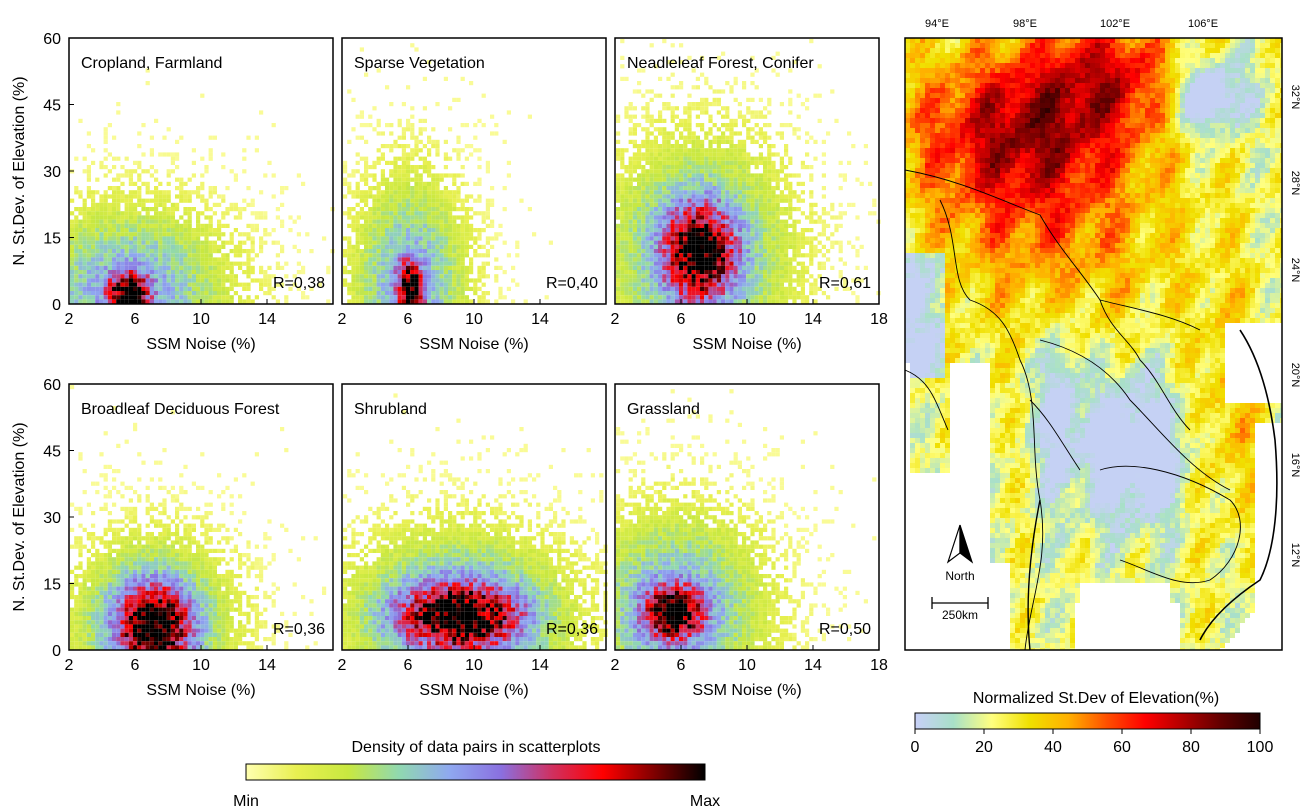 The image size is (1306, 811). What do you see at coordinates (1295, 183) in the screenshot?
I see `latitude-label: 28°N` at bounding box center [1295, 183].